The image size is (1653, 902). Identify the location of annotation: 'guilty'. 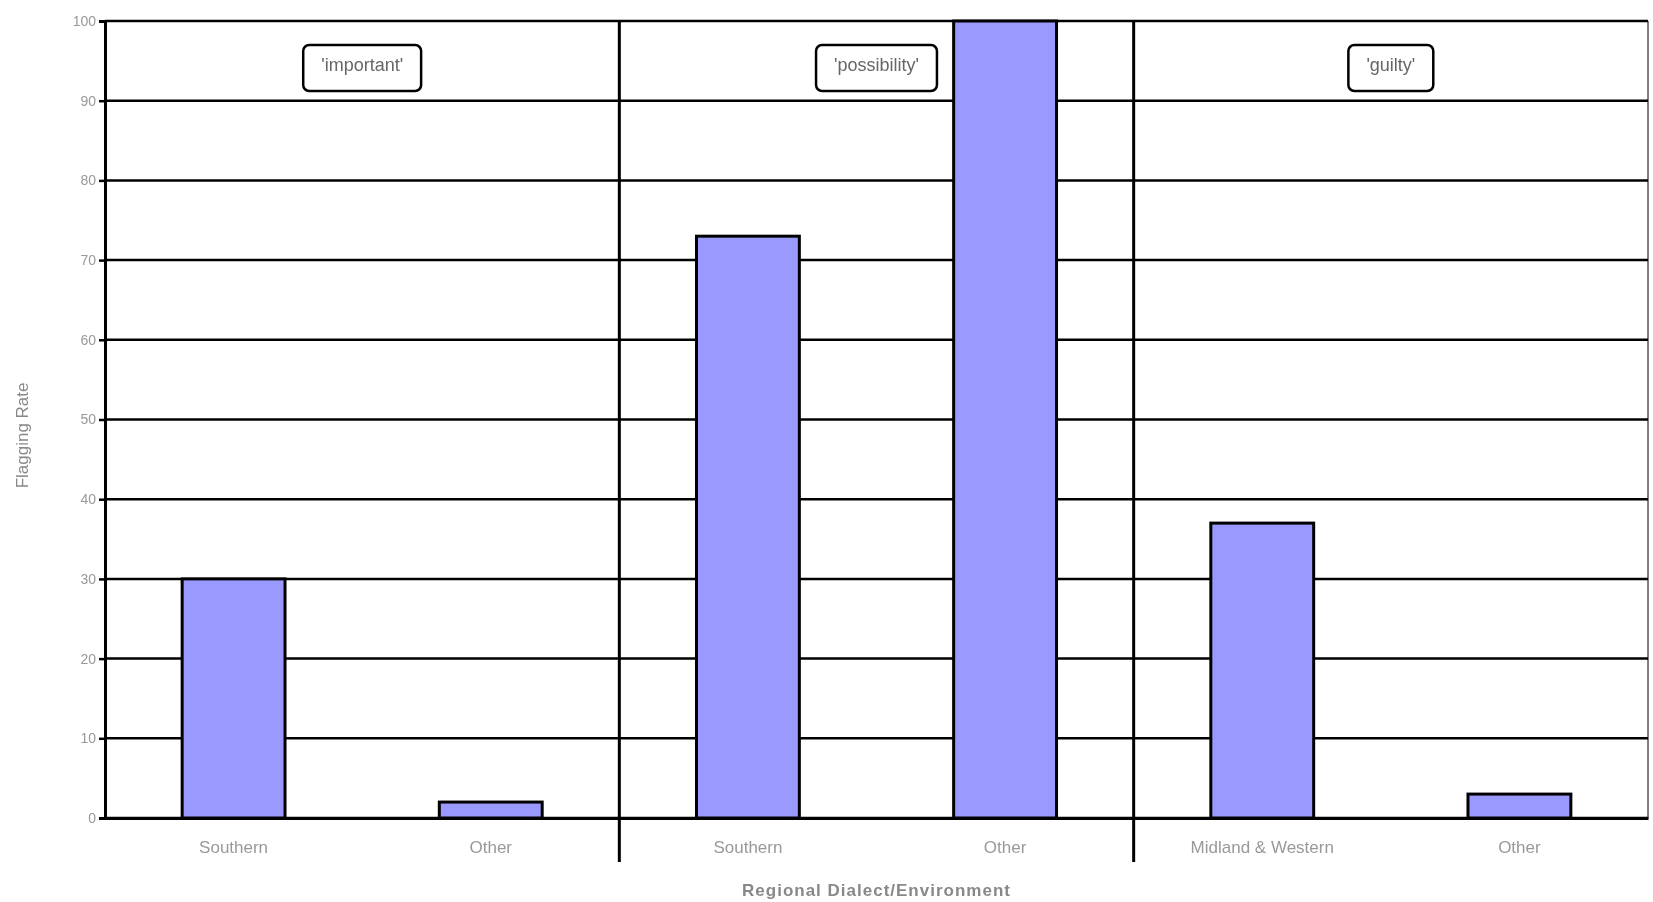
(1391, 65).